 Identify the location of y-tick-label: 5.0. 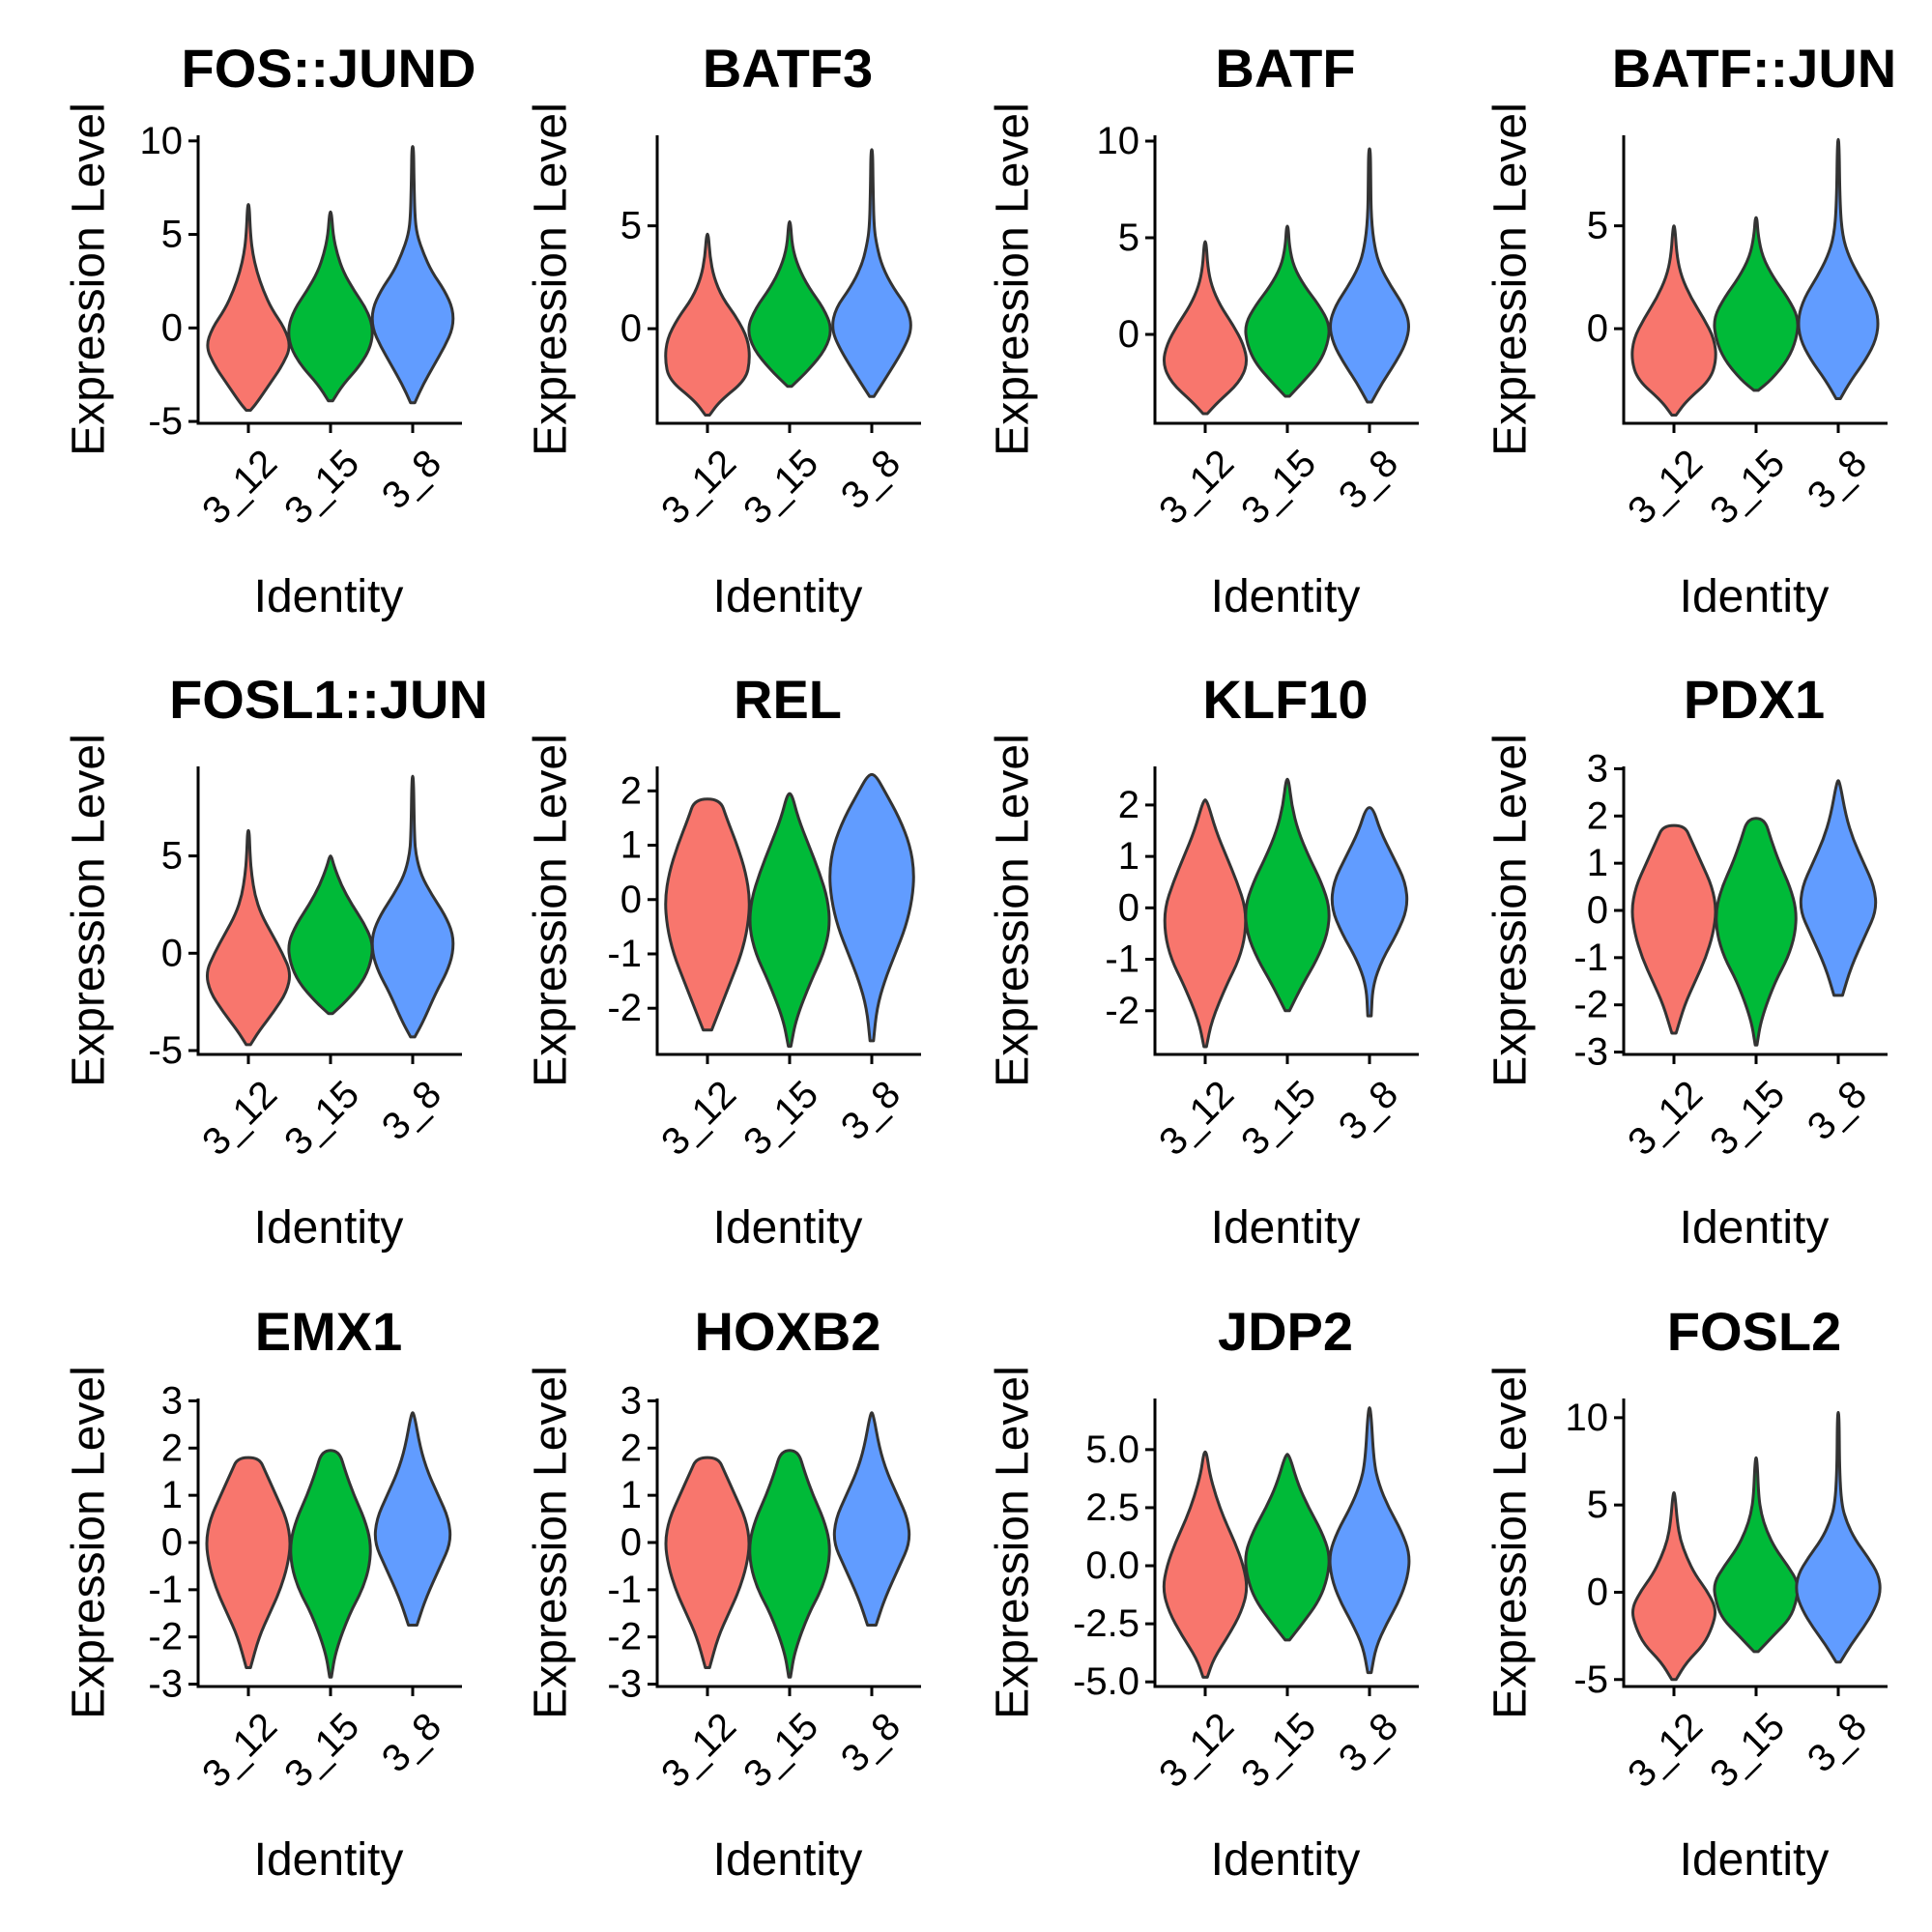
(1112, 1449).